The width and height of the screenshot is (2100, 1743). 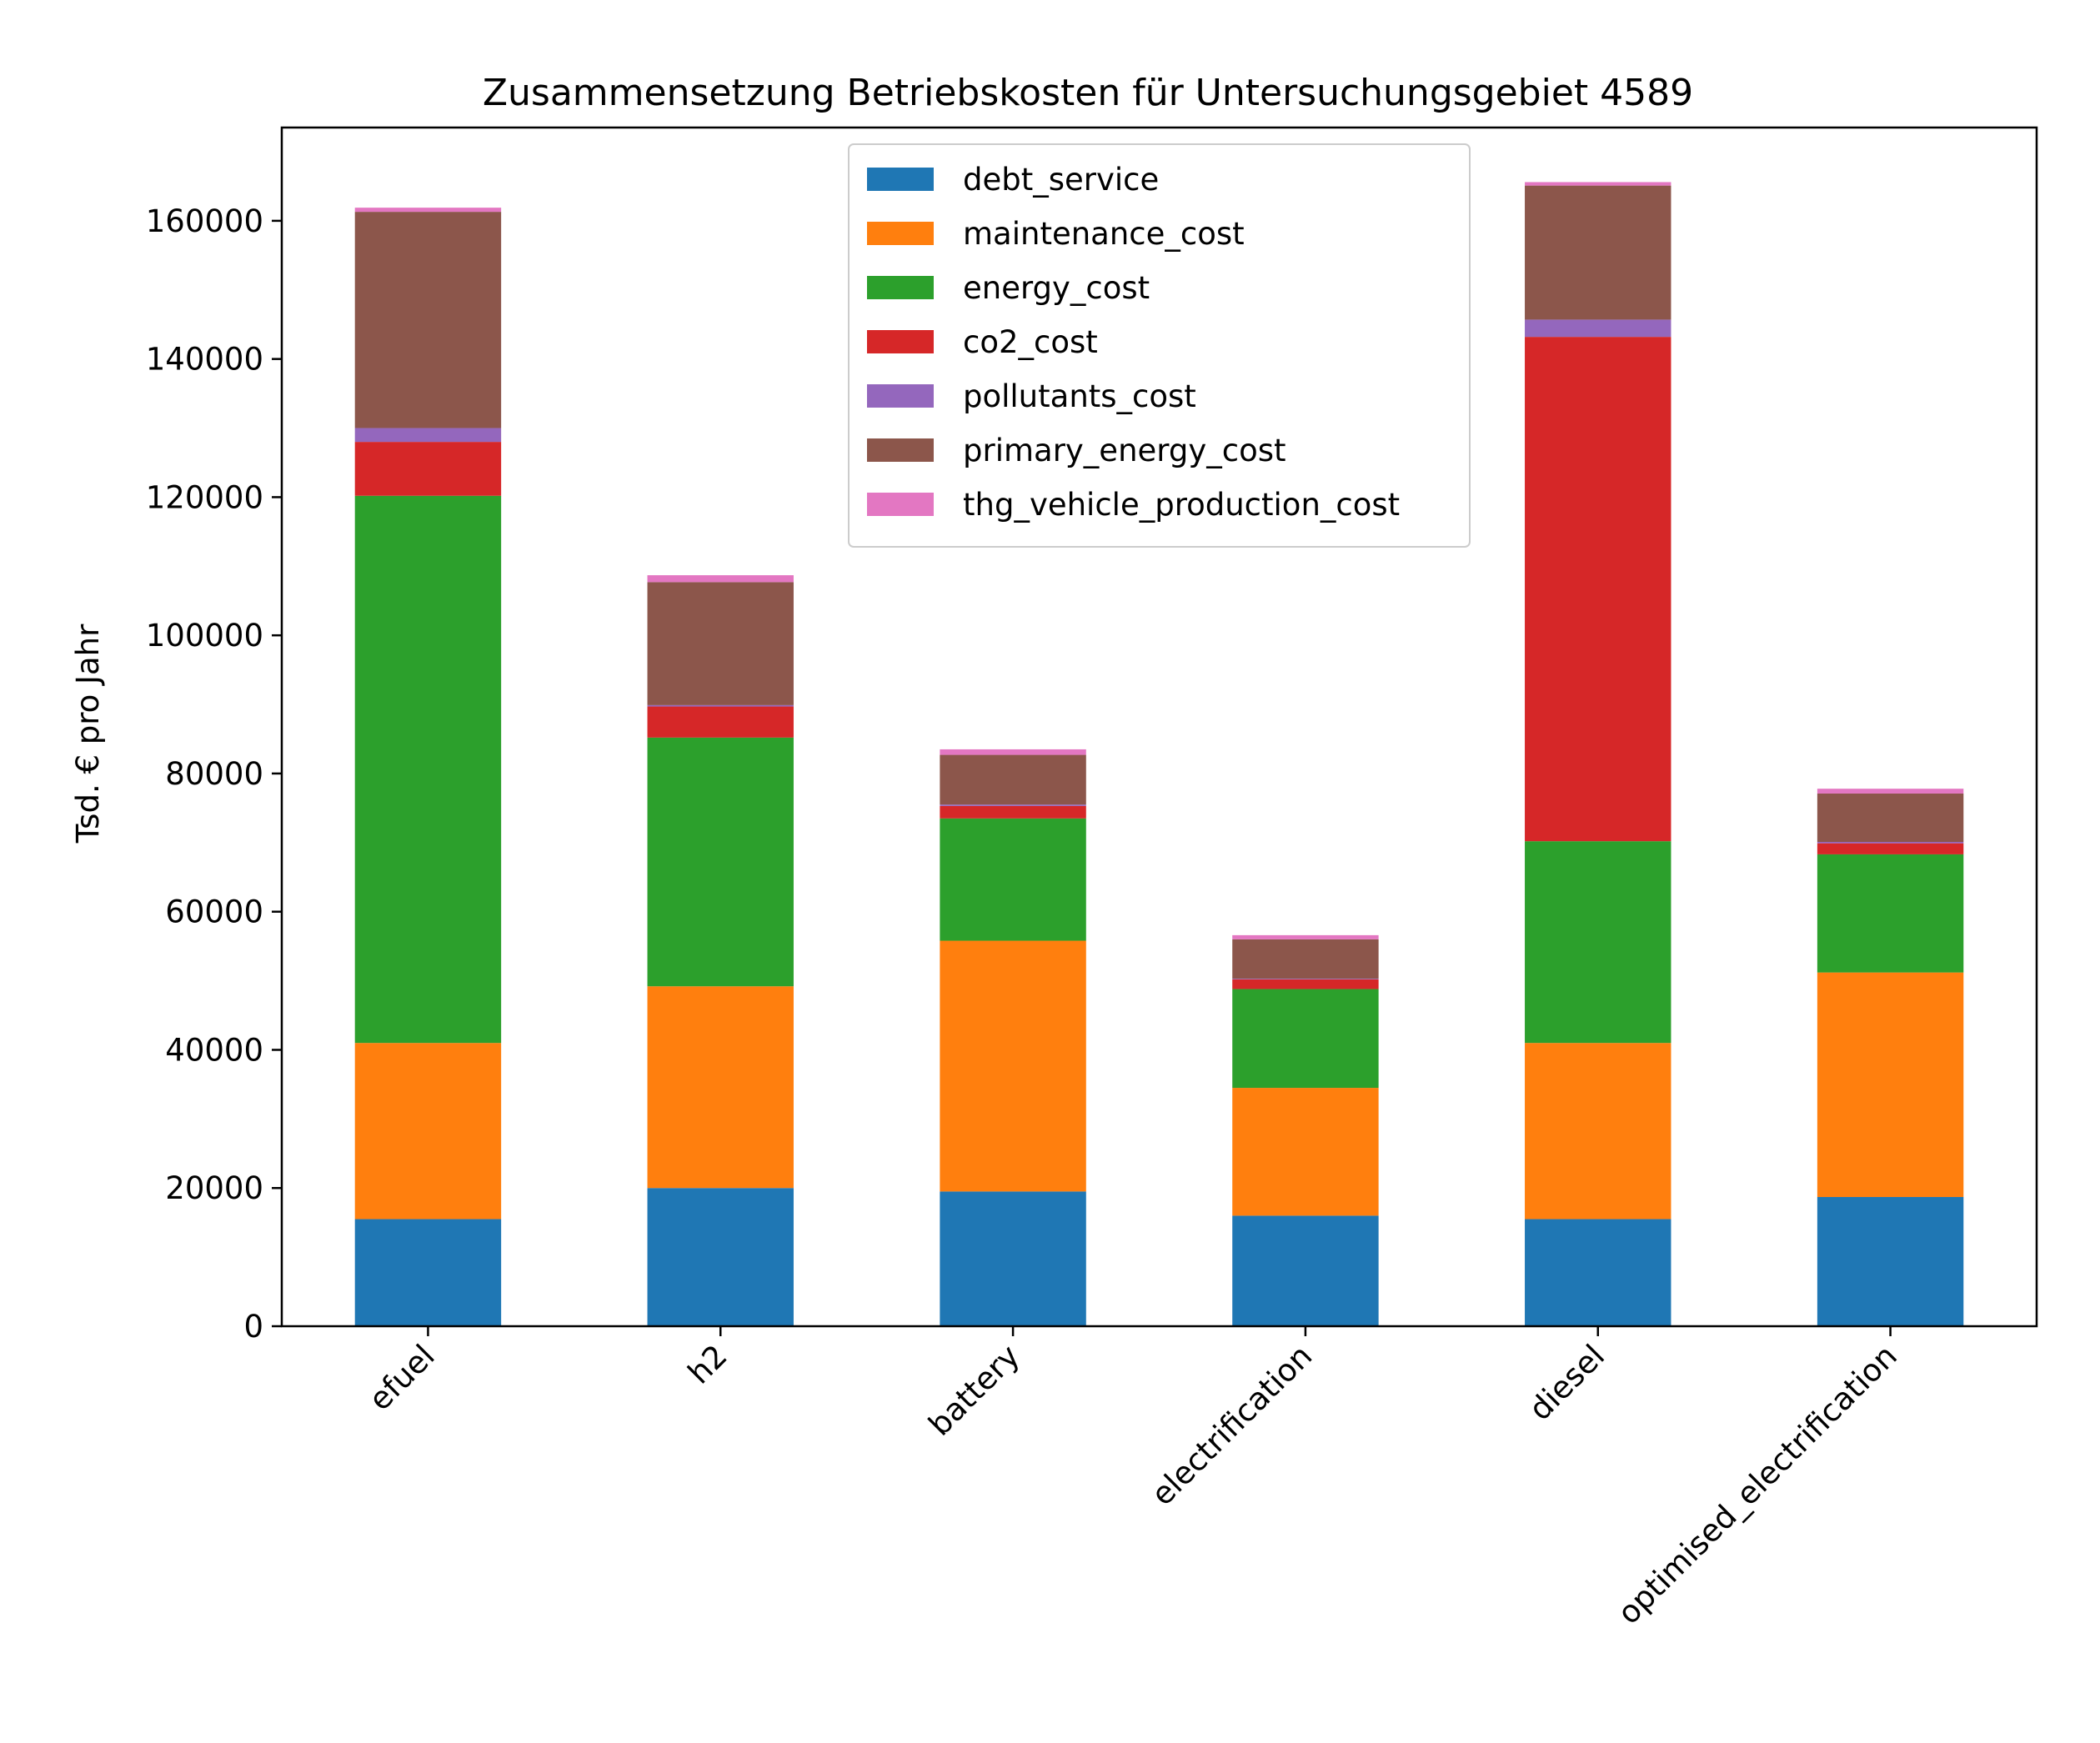 What do you see at coordinates (720, 579) in the screenshot?
I see `bar-segment-thg_vehicle_production_cost-h2` at bounding box center [720, 579].